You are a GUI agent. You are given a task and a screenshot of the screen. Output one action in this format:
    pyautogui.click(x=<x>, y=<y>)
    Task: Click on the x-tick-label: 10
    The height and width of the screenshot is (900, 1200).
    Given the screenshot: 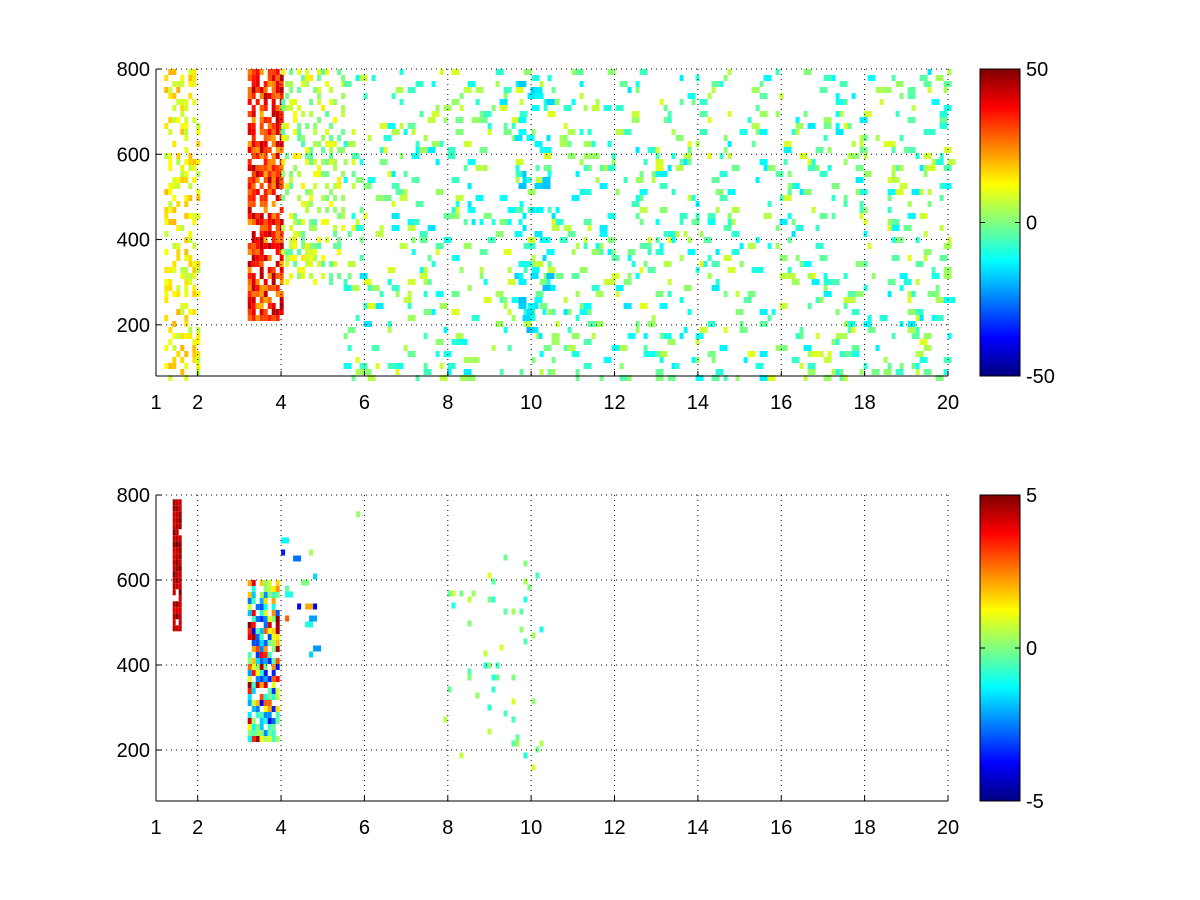 What is the action you would take?
    pyautogui.click(x=531, y=828)
    